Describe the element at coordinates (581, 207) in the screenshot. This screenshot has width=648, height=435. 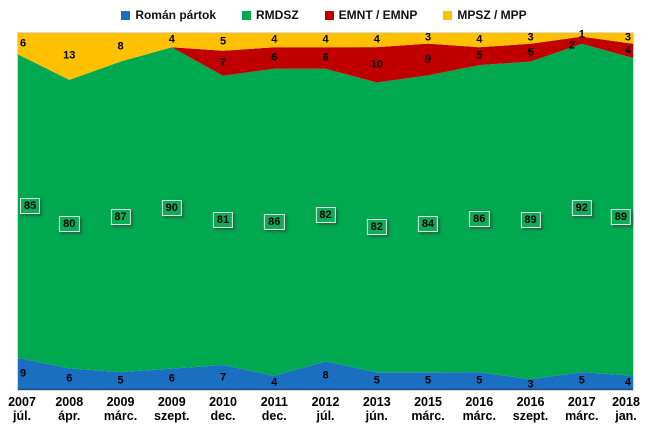
I see `data-label: 92` at that location.